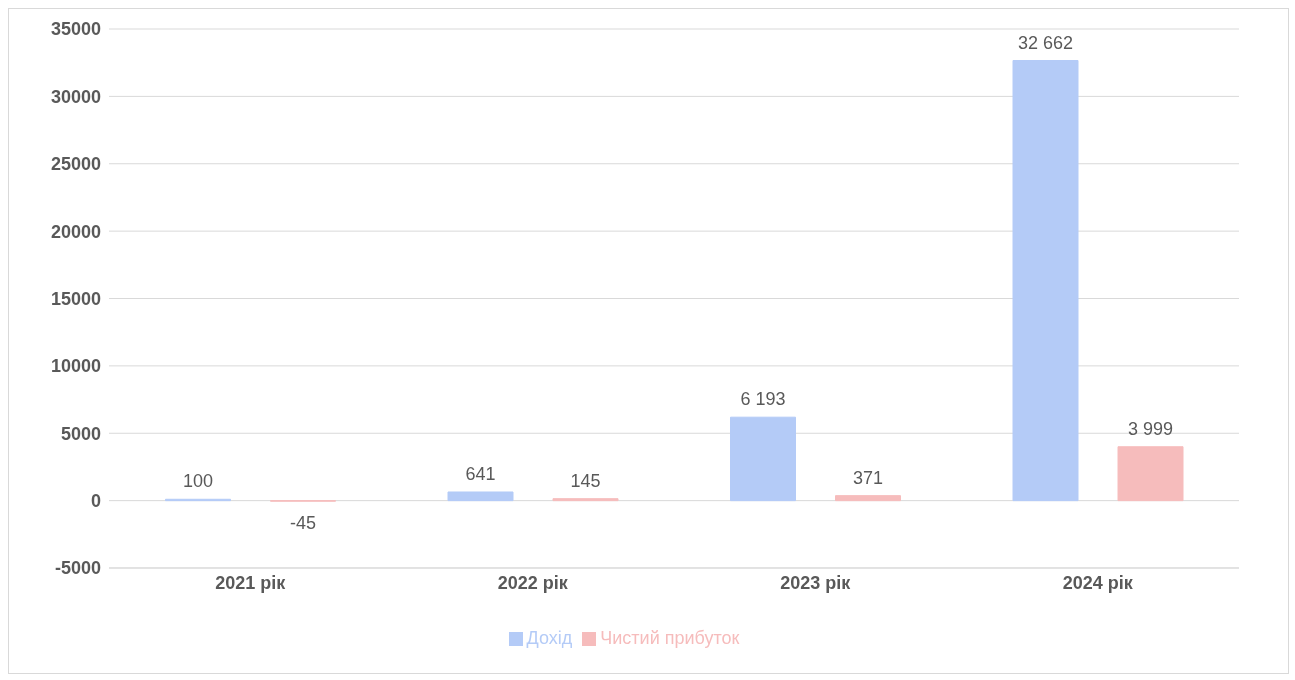 This screenshot has height=680, width=1295. I want to click on data-label: -45, so click(303, 523).